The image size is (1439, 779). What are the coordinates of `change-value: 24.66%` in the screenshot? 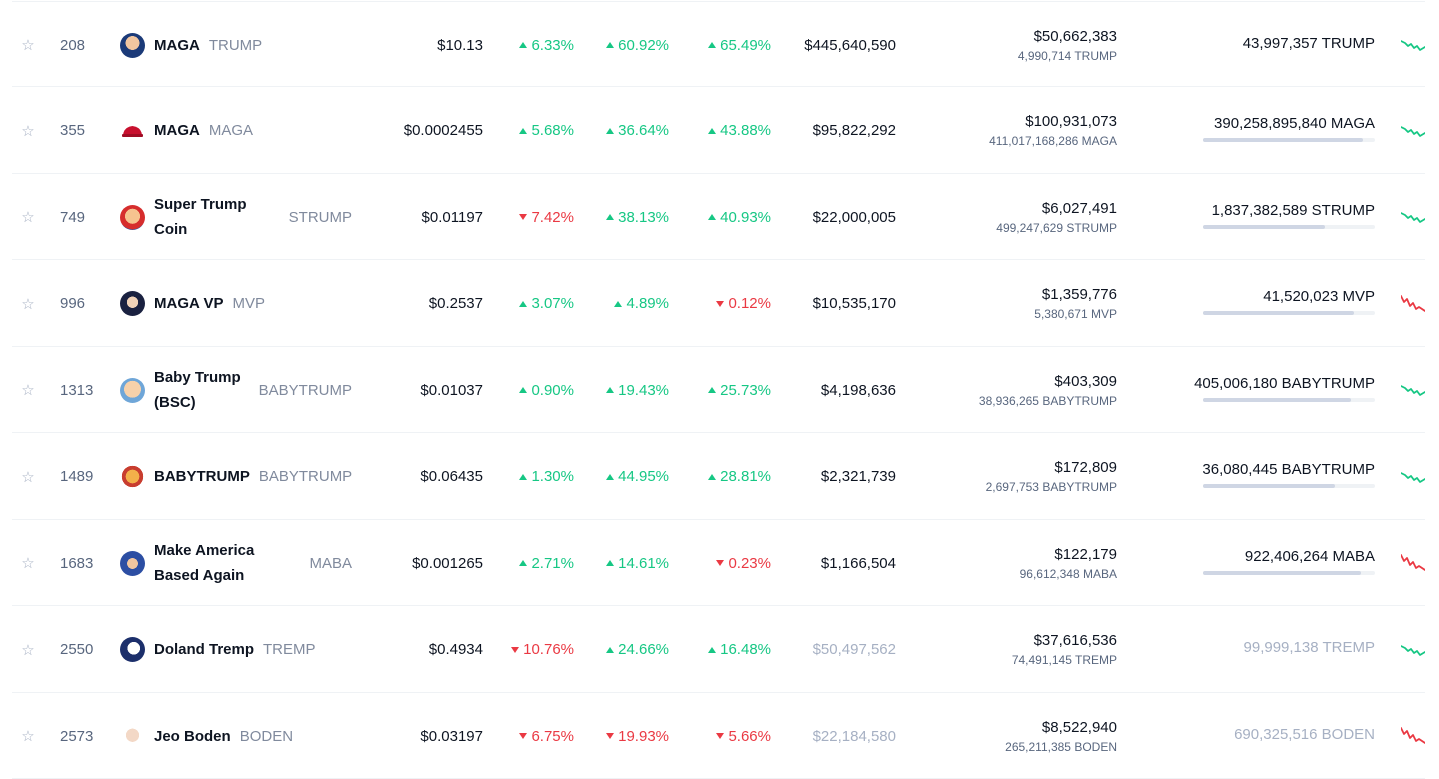 It's located at (643, 649).